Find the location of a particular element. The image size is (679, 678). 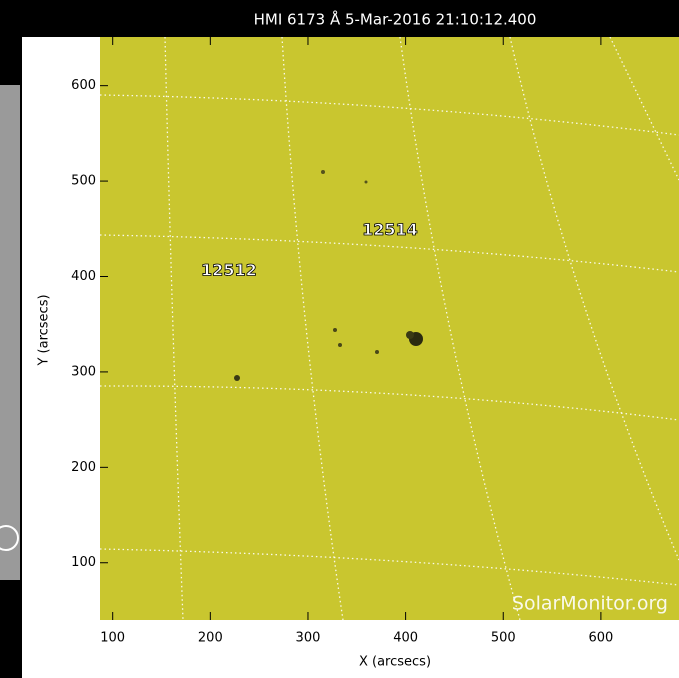

x-tick-label: 200 is located at coordinates (210, 638).